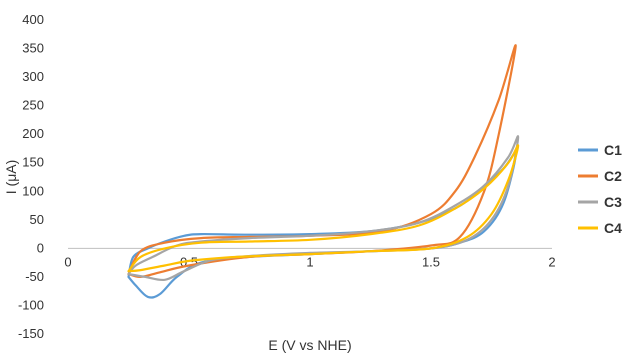 The height and width of the screenshot is (354, 634). I want to click on x-tick-label: 0, so click(67, 261).